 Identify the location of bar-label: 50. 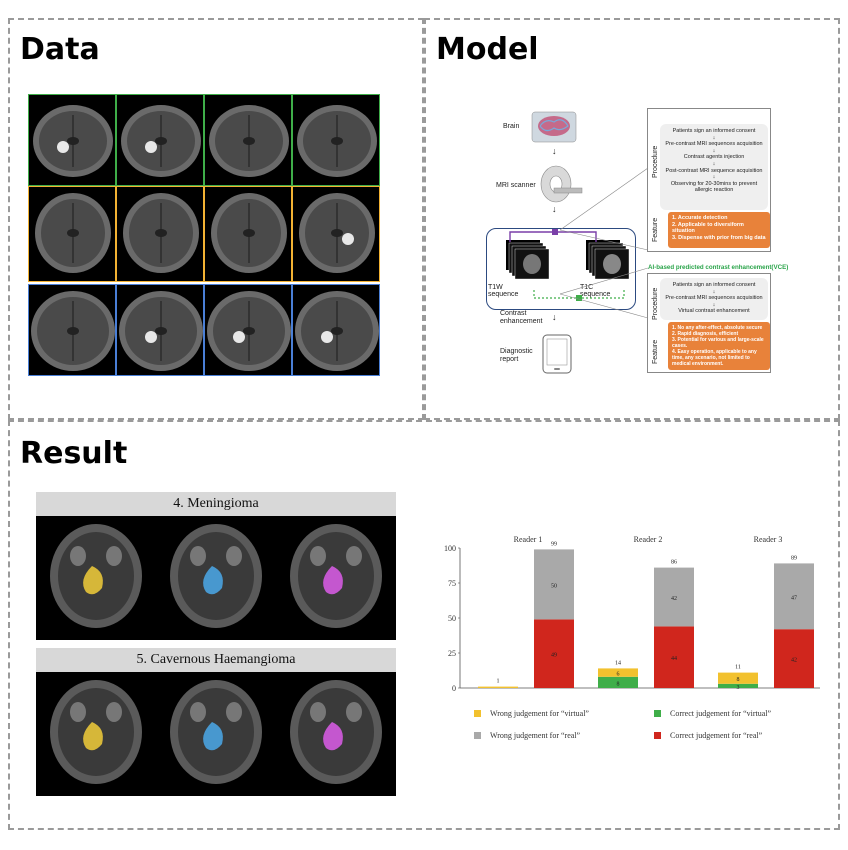
(554, 586).